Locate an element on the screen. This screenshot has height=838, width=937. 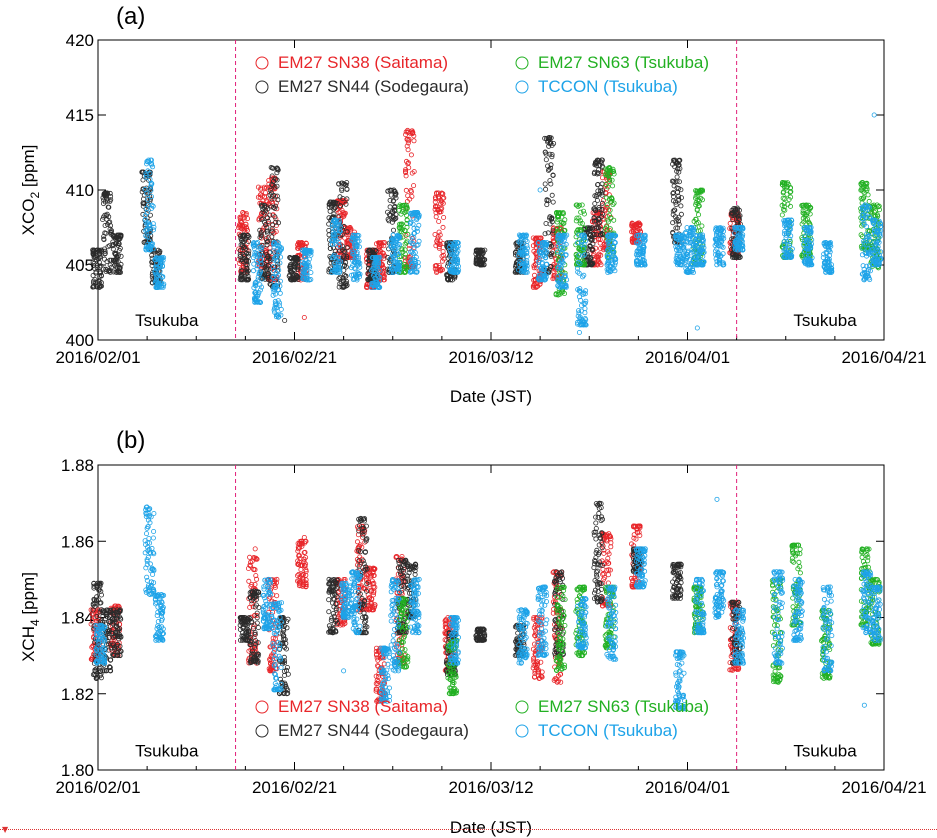
x-tick-label: 2016/04/01 is located at coordinates (687, 357).